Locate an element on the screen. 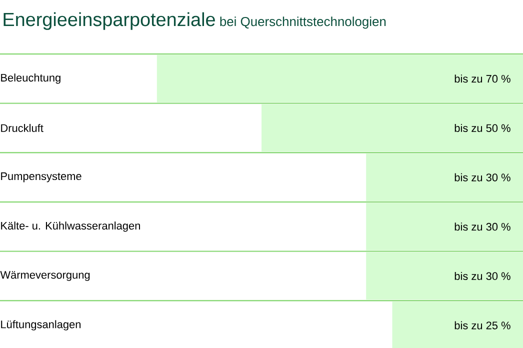  chart-title: Energieeinsparpotenziale is located at coordinates (109, 21).